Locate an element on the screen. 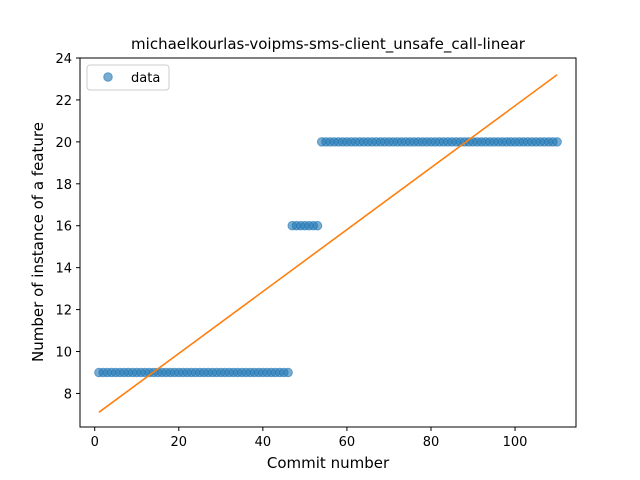  x-axis-label: Commit number is located at coordinates (328, 463).